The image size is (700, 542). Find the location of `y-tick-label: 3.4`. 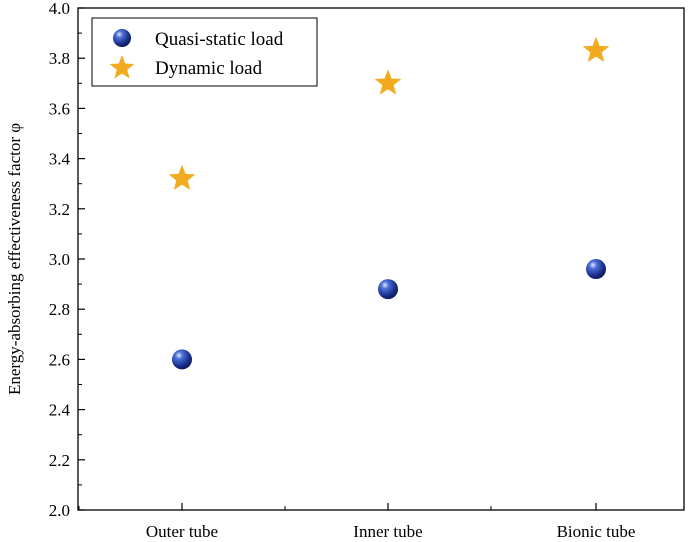

y-tick-label: 3.4 is located at coordinates (60, 159).